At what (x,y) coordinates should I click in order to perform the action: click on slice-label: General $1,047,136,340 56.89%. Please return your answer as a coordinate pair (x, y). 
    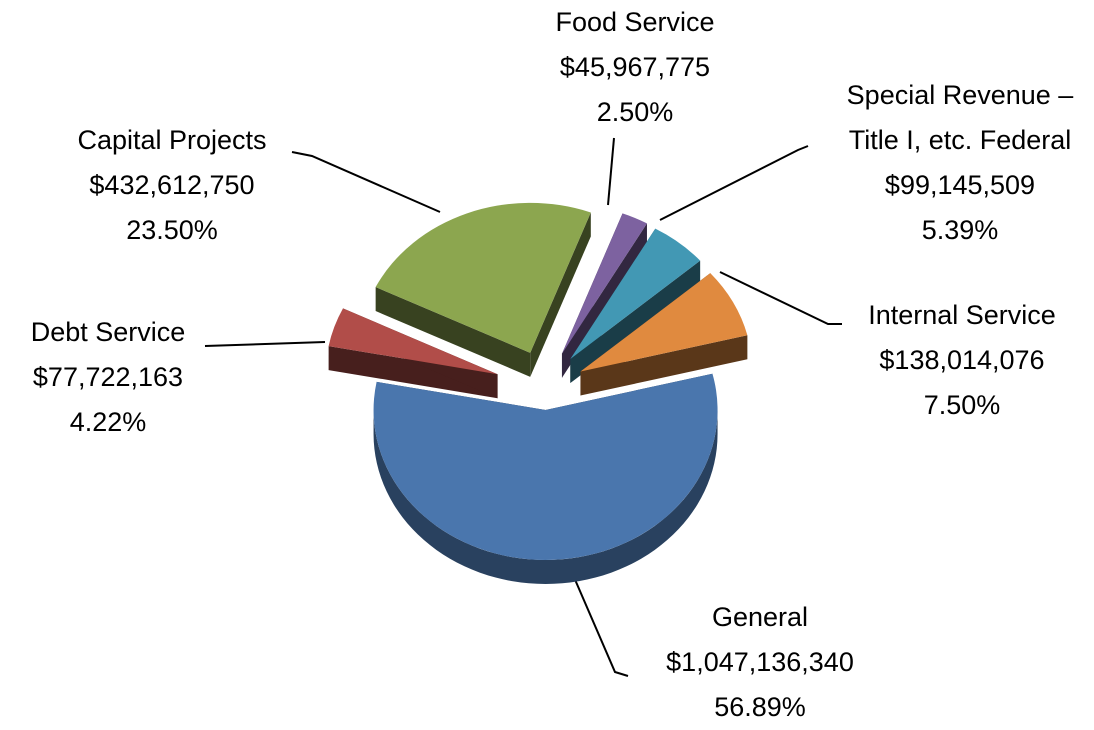
    Looking at the image, I should click on (760, 662).